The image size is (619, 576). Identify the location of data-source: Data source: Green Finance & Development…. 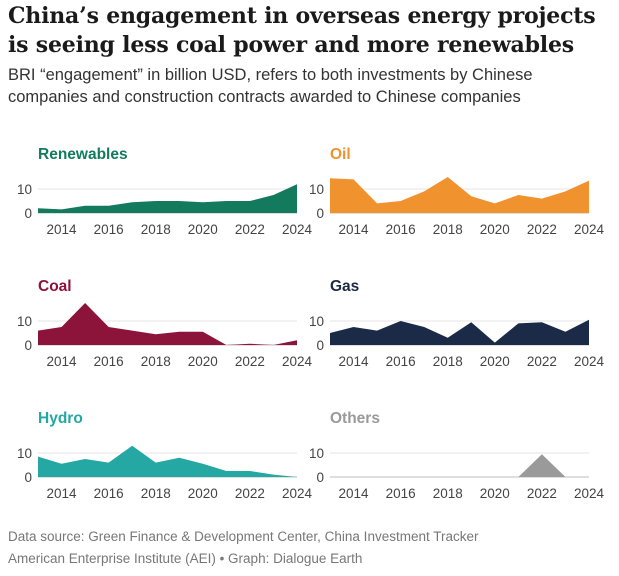
(243, 536).